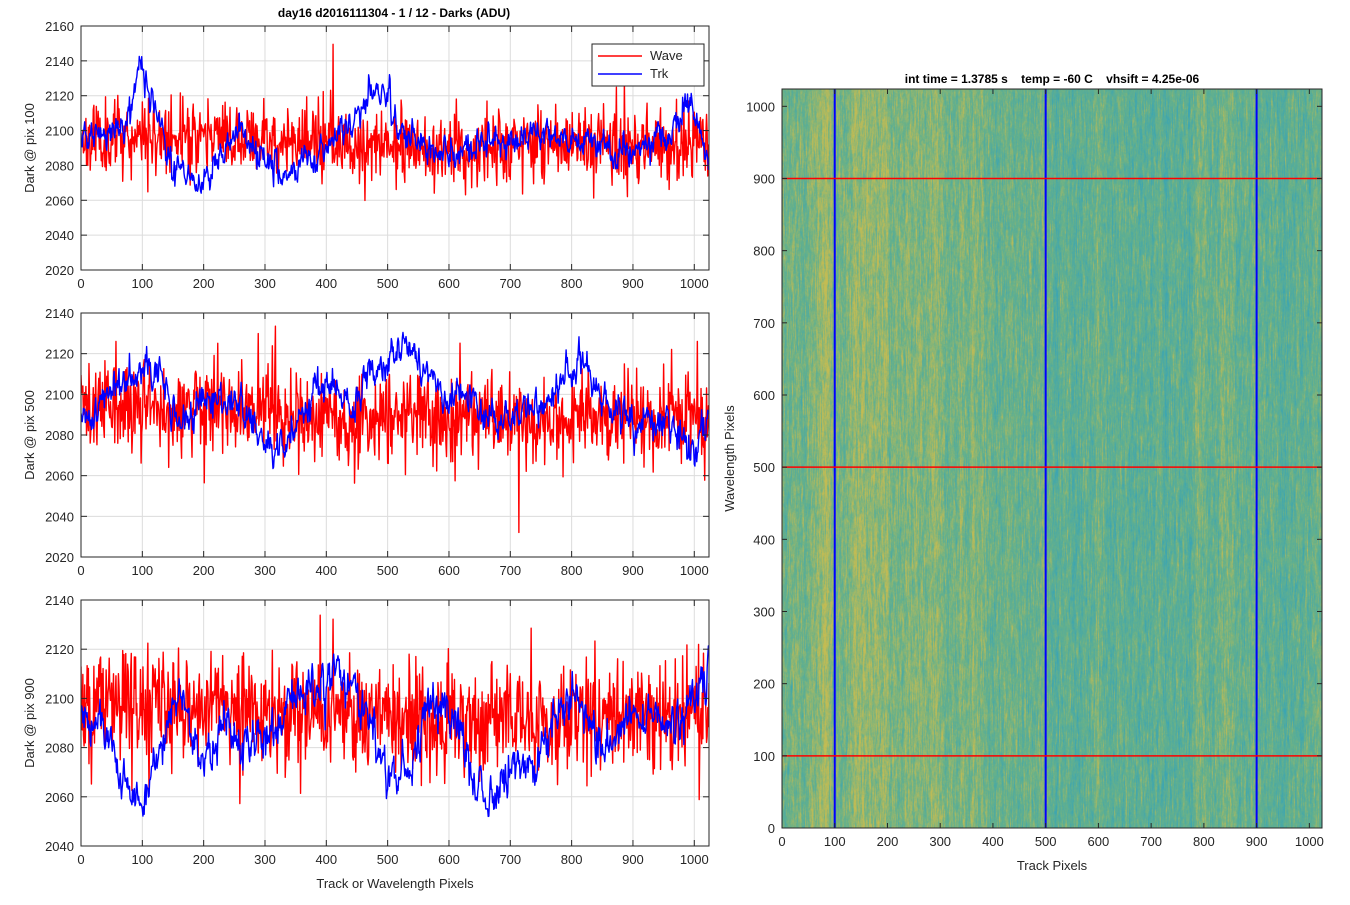 The image size is (1350, 905). Describe the element at coordinates (29, 723) in the screenshot. I see `y-axis-label: Dark @ pix 900` at that location.